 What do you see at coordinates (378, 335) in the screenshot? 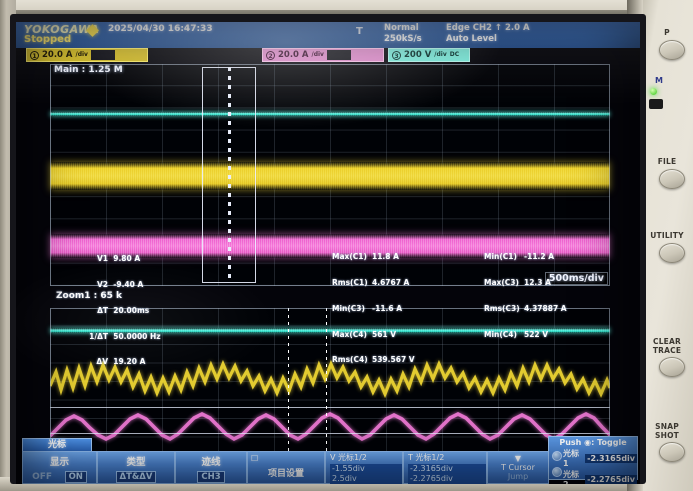
I see `measurement-row: Max(C4) 561 V` at bounding box center [378, 335].